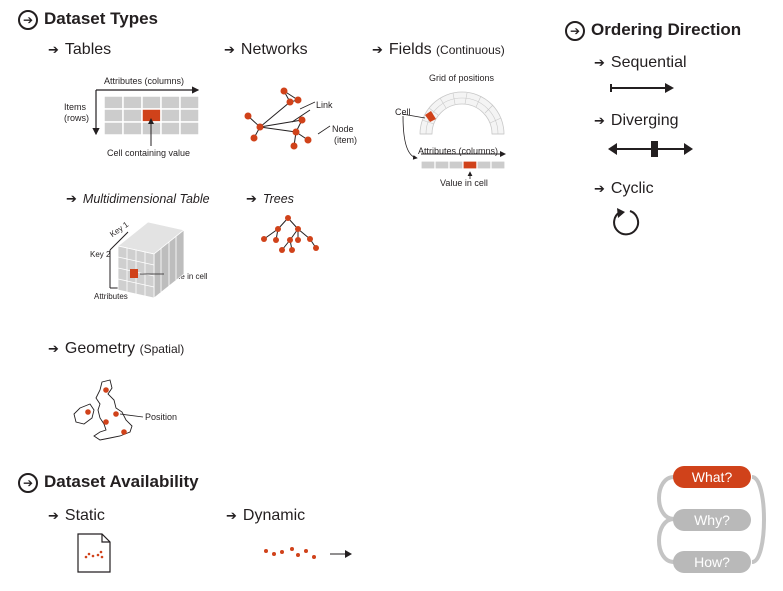 The width and height of the screenshot is (783, 591). What do you see at coordinates (88, 19) in the screenshot?
I see `dataset-types-heading: ➔ Dataset Types` at bounding box center [88, 19].